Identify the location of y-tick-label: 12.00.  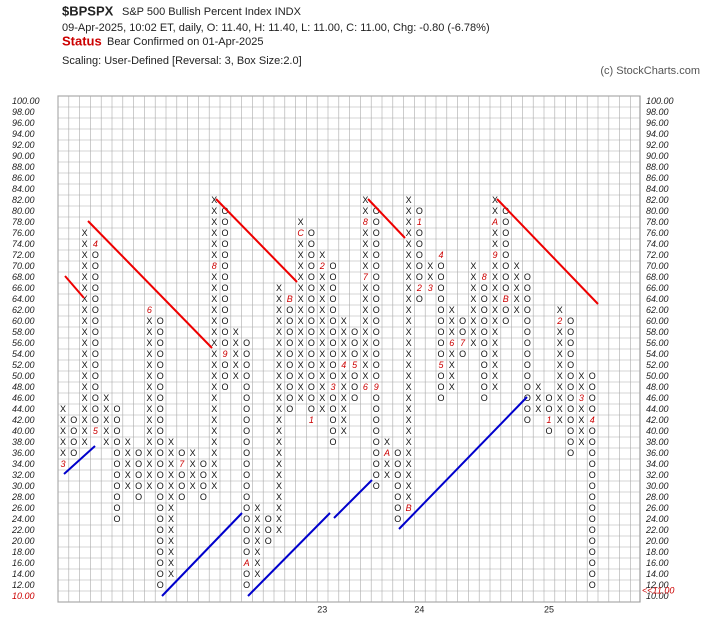
(23, 585).